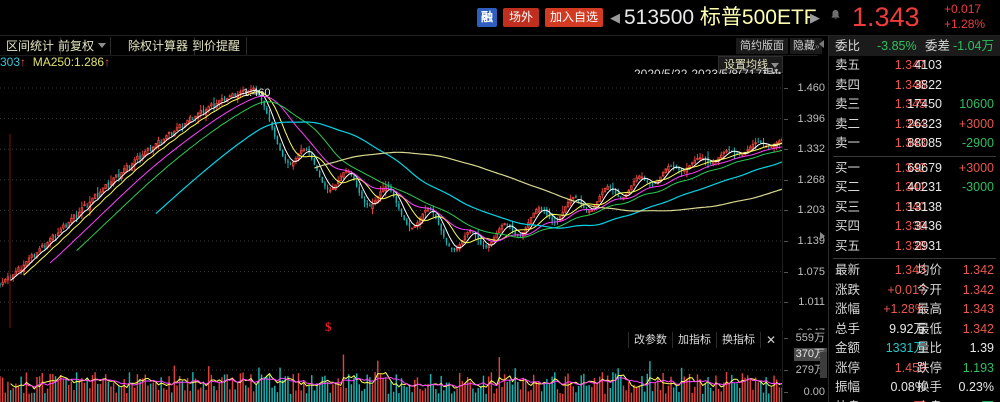 This screenshot has width=1000, height=402. Describe the element at coordinates (965, 24) in the screenshot. I see `price-change-pct: +1.28%` at that location.